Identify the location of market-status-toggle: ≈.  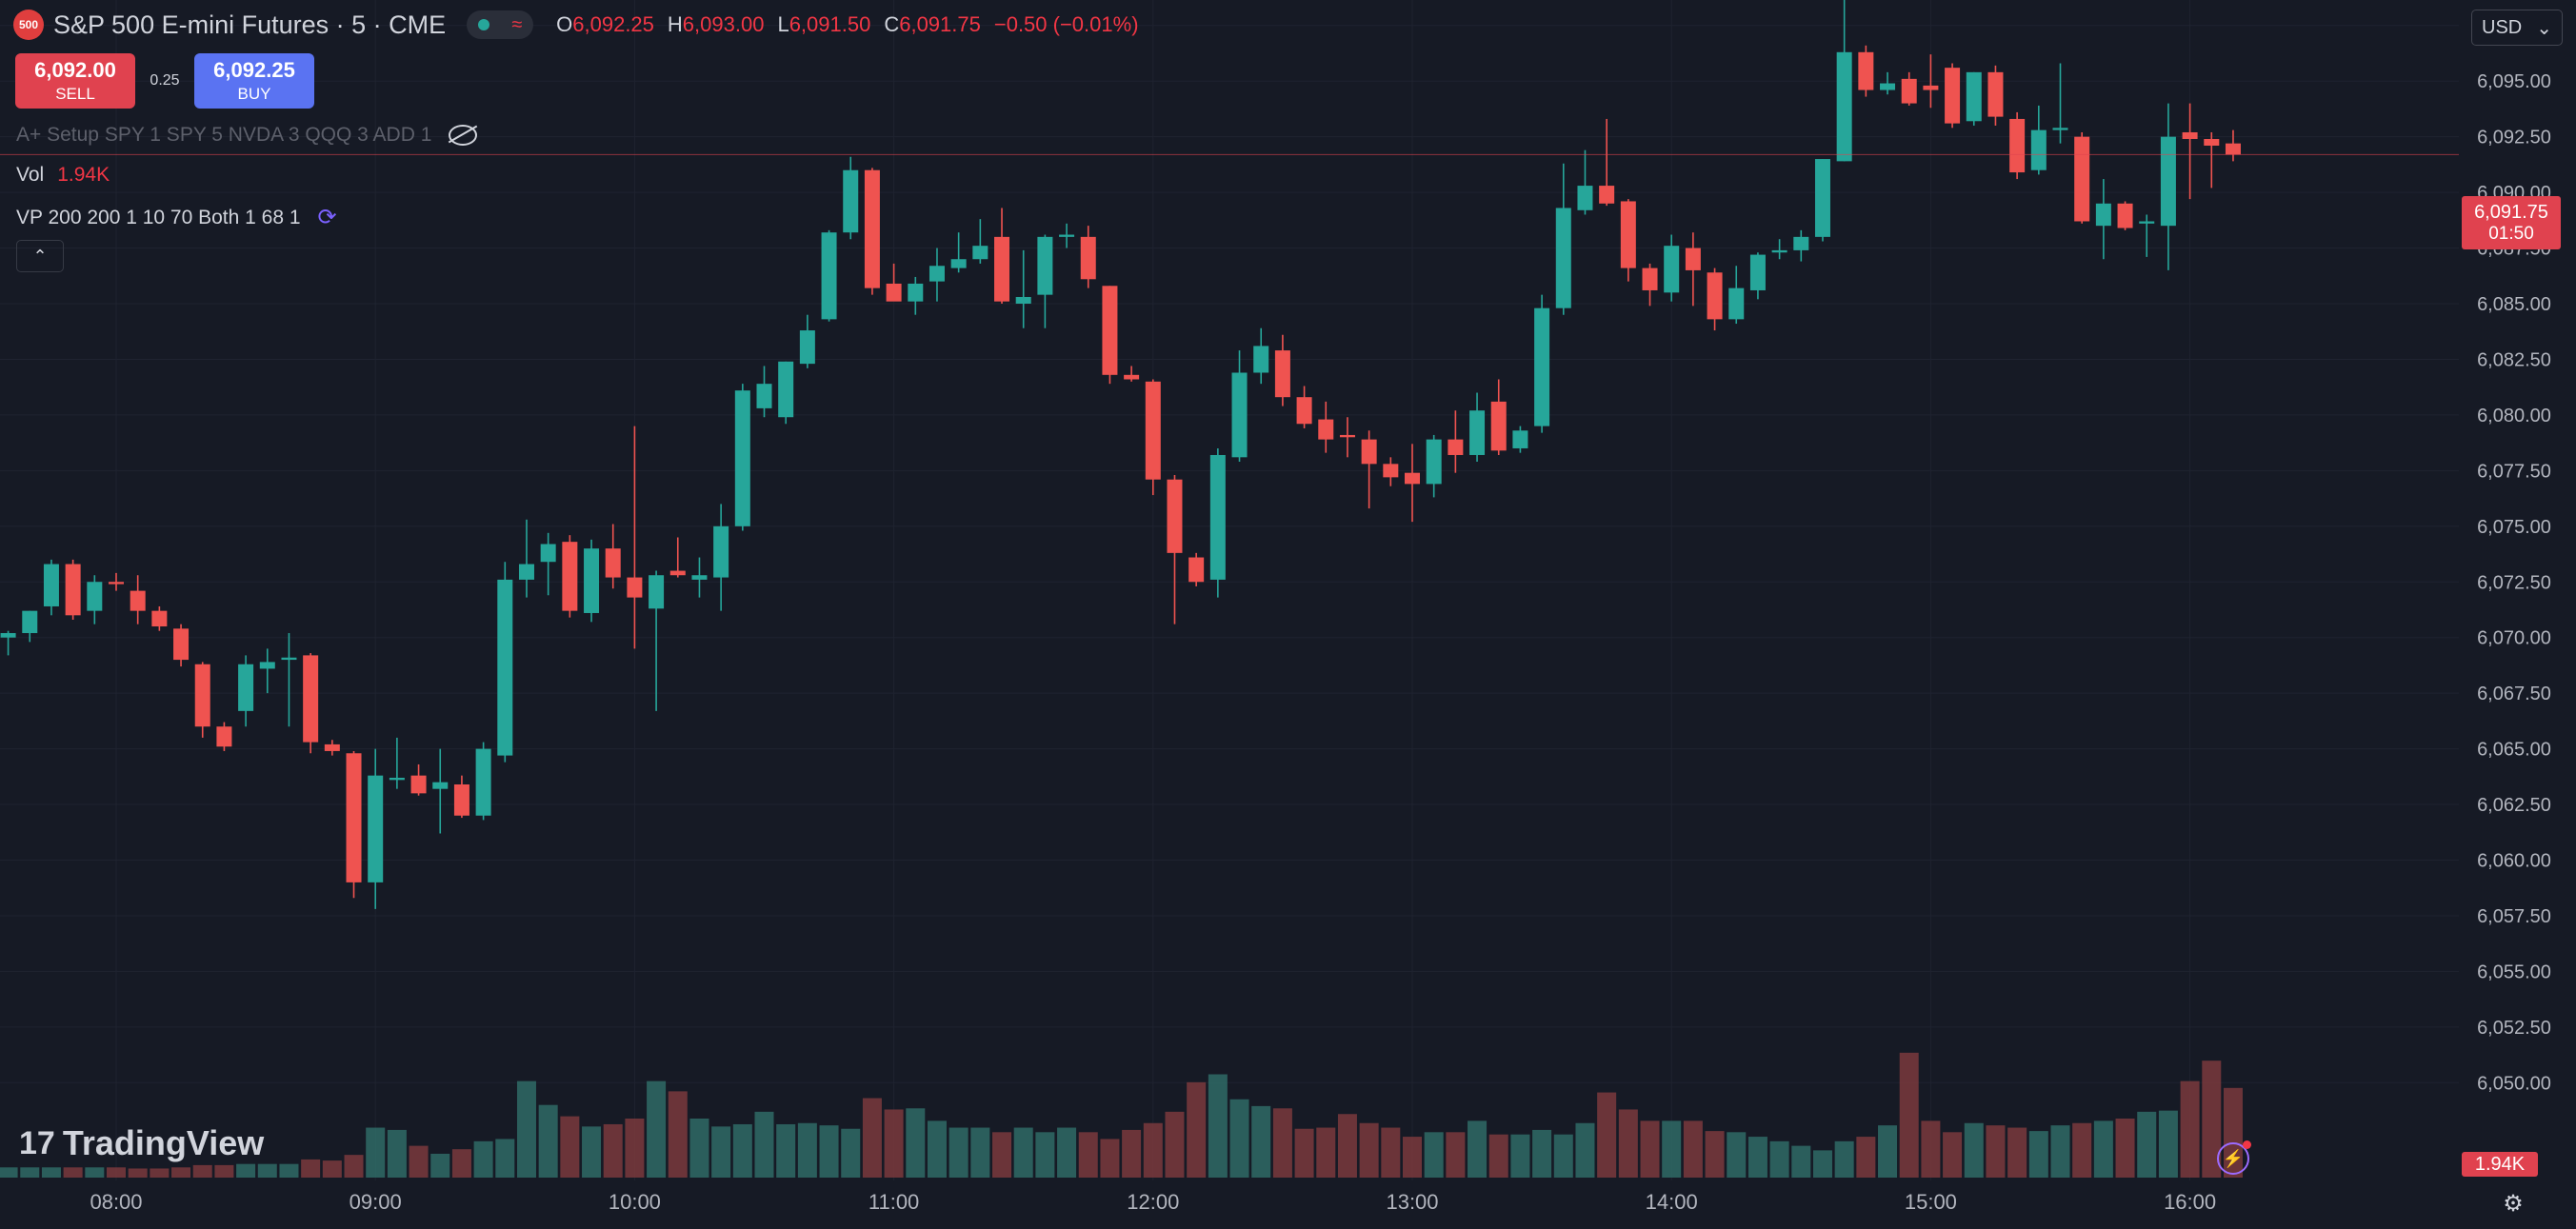
(500, 24).